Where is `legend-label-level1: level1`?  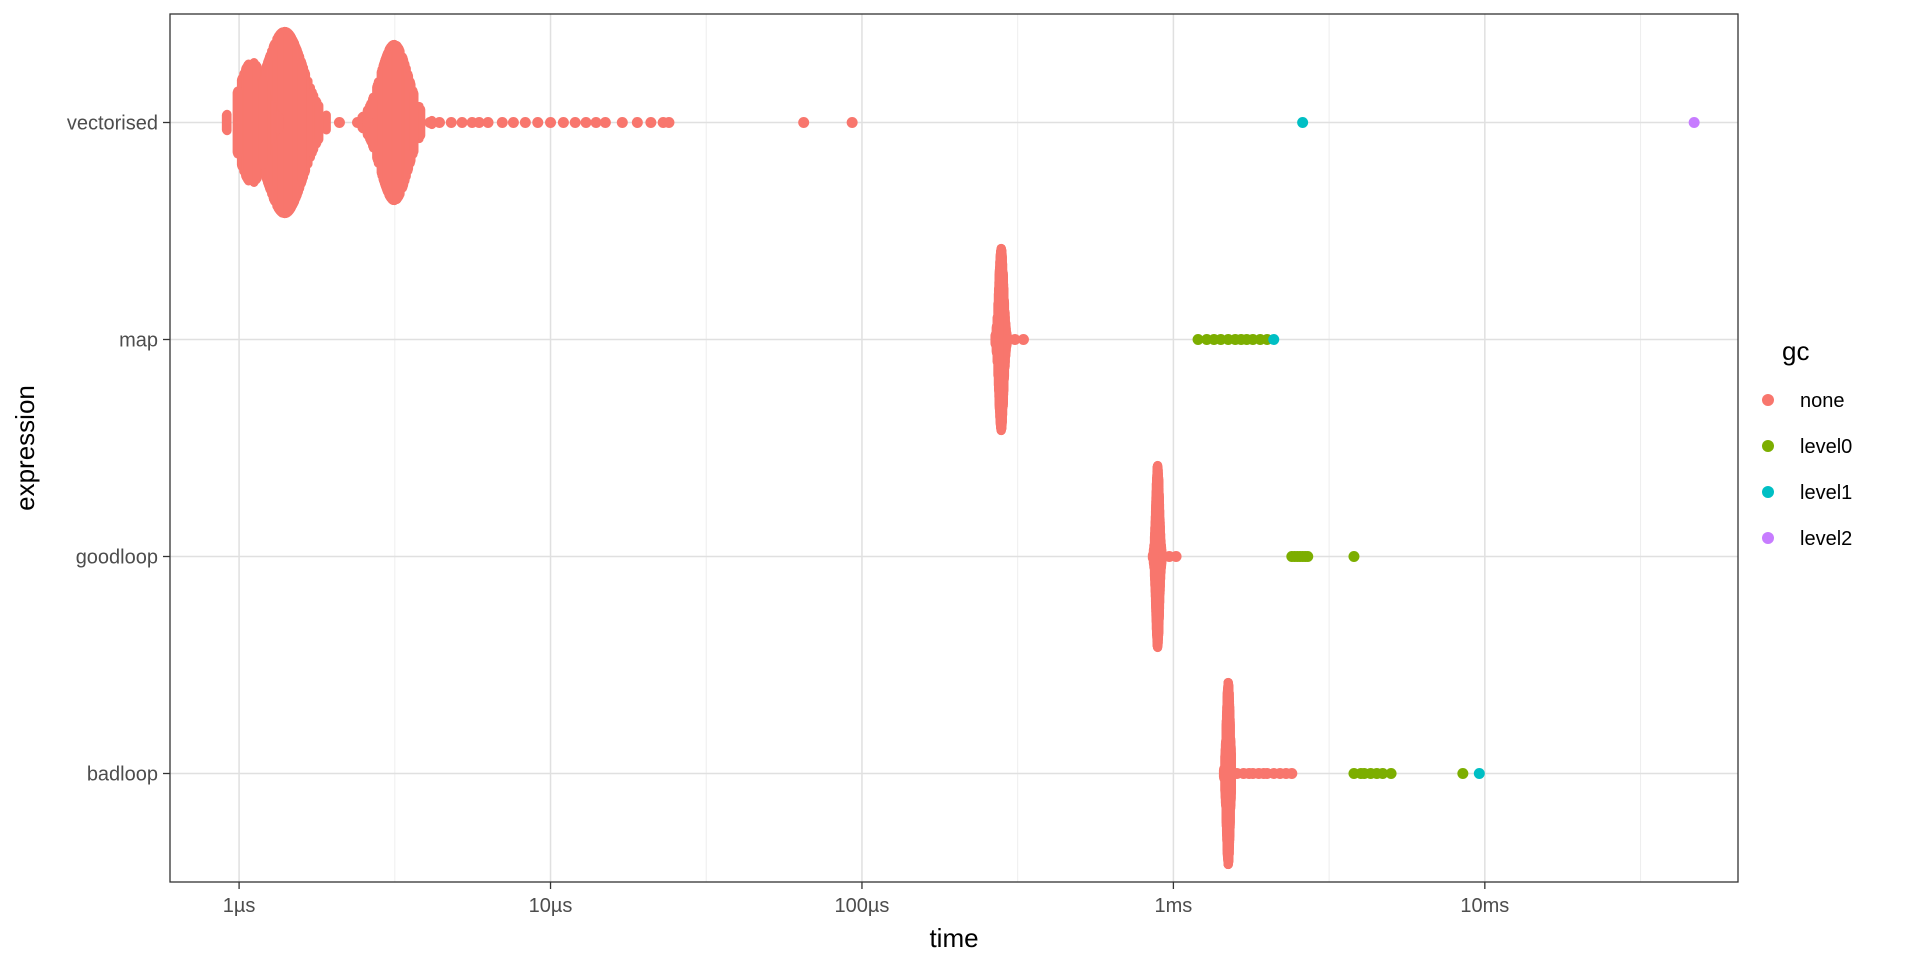 legend-label-level1: level1 is located at coordinates (1826, 493).